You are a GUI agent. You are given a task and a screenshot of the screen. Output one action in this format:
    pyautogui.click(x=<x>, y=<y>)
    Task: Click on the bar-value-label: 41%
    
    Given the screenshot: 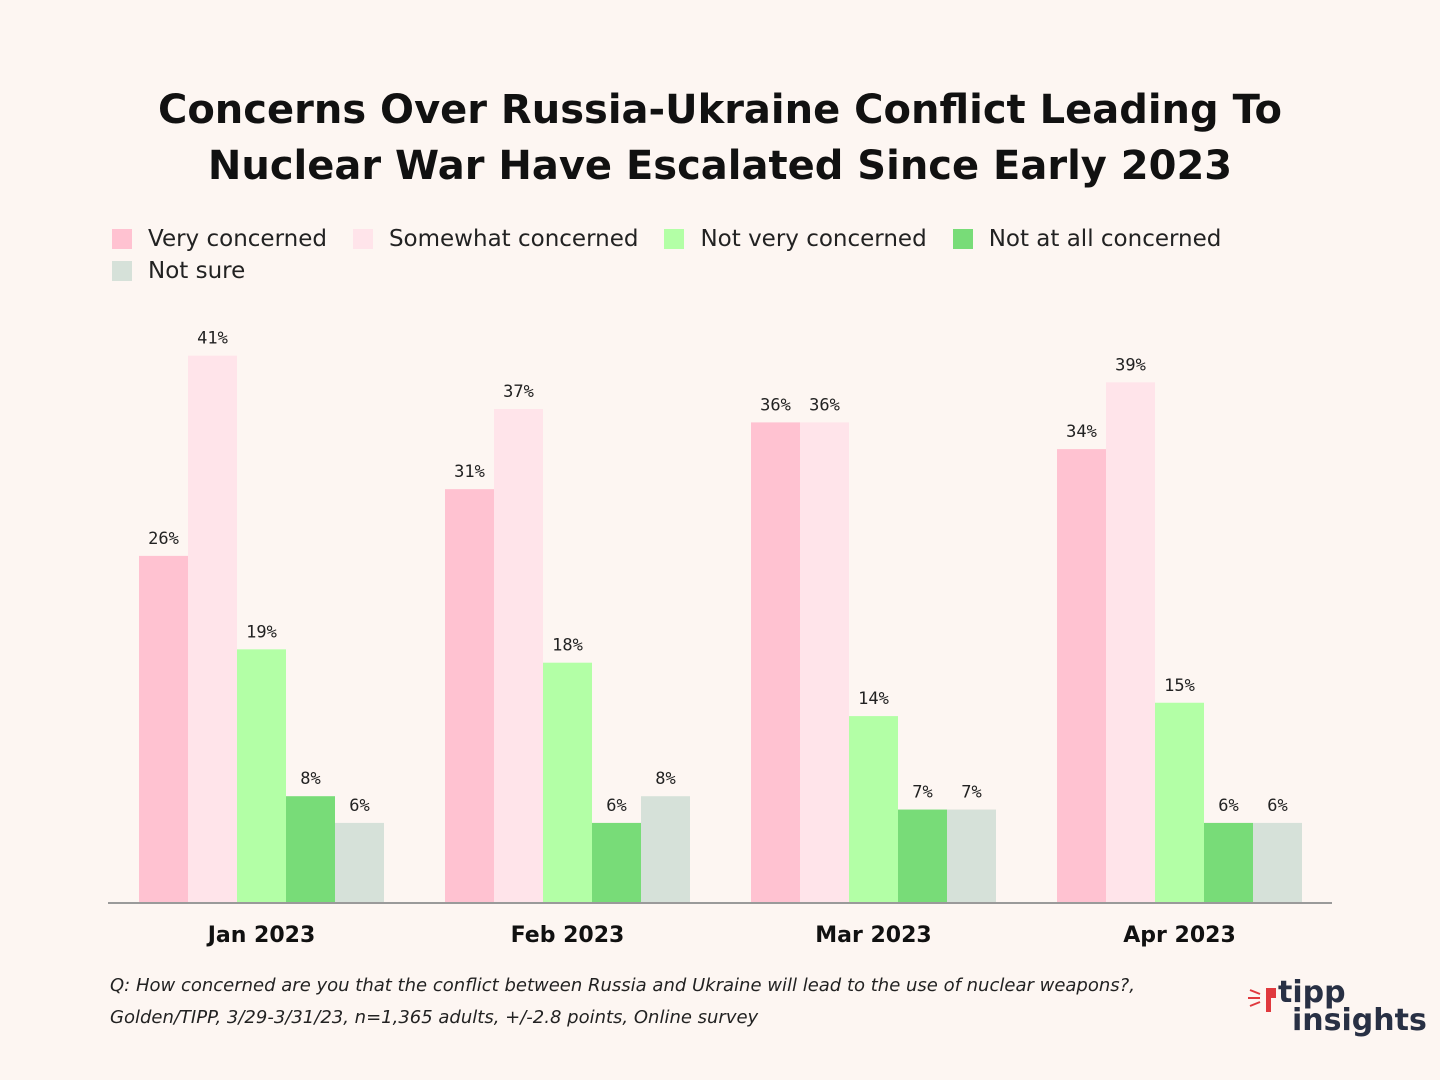 What is the action you would take?
    pyautogui.click(x=212, y=339)
    